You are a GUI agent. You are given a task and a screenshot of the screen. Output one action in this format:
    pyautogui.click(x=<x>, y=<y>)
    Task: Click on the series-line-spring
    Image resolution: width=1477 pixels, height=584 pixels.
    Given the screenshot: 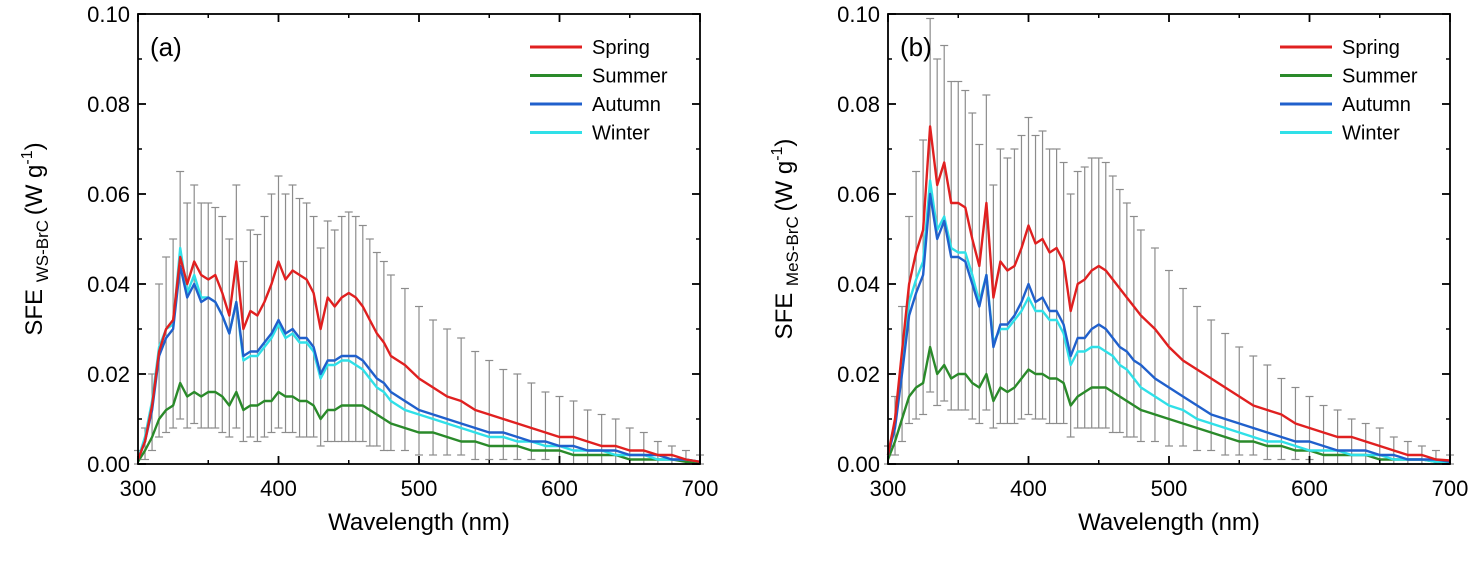 What is the action you would take?
    pyautogui.click(x=418, y=359)
    